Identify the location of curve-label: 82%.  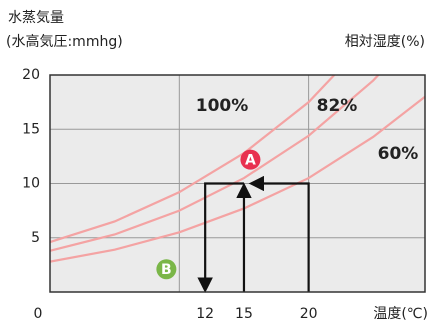
(337, 106).